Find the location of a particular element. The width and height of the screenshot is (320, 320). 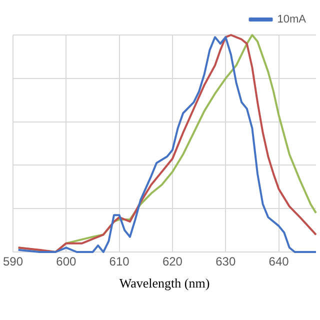

x-tick-label: 600 is located at coordinates (66, 261).